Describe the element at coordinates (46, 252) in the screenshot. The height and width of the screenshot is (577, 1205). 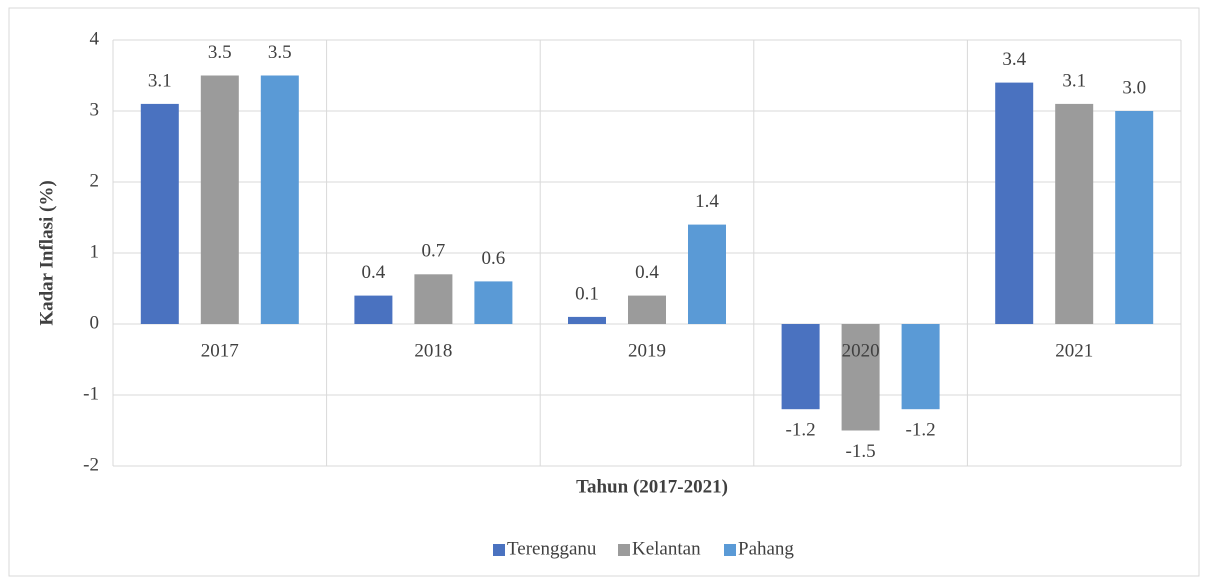
I see `y-axis-title: Kadar Inflasi (%)` at that location.